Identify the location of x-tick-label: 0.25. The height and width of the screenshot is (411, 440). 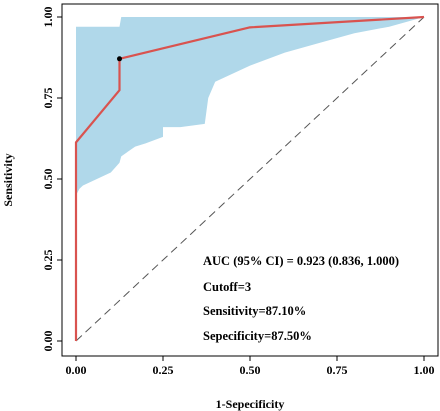
(163, 370).